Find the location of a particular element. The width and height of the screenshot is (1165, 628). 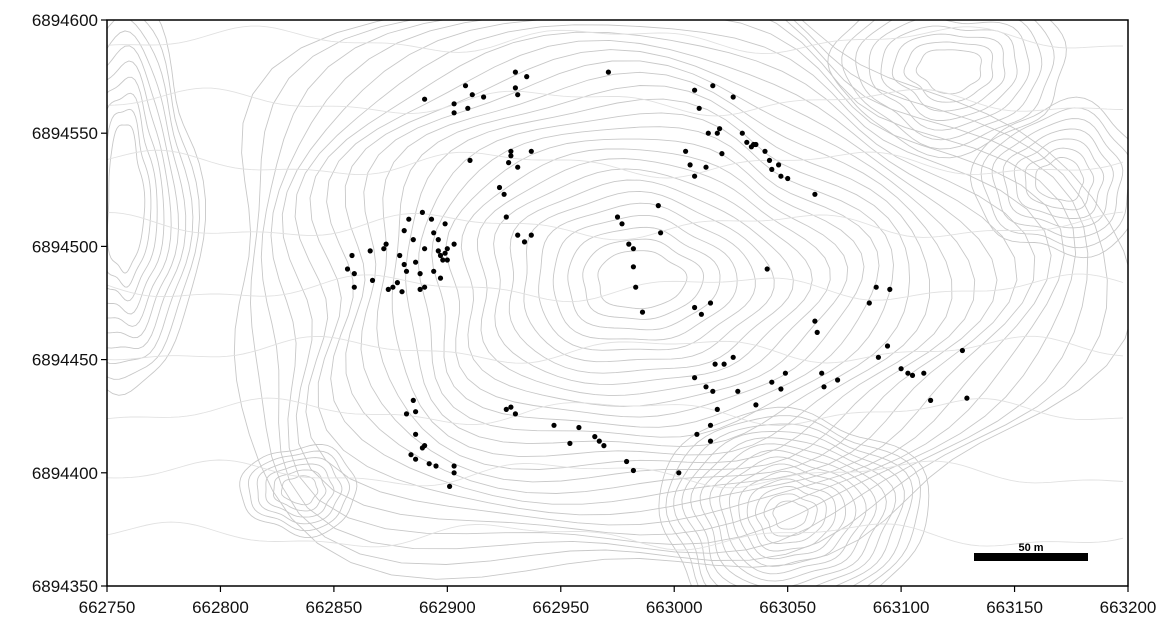

y-tick-label: 6894400 is located at coordinates (65, 473).